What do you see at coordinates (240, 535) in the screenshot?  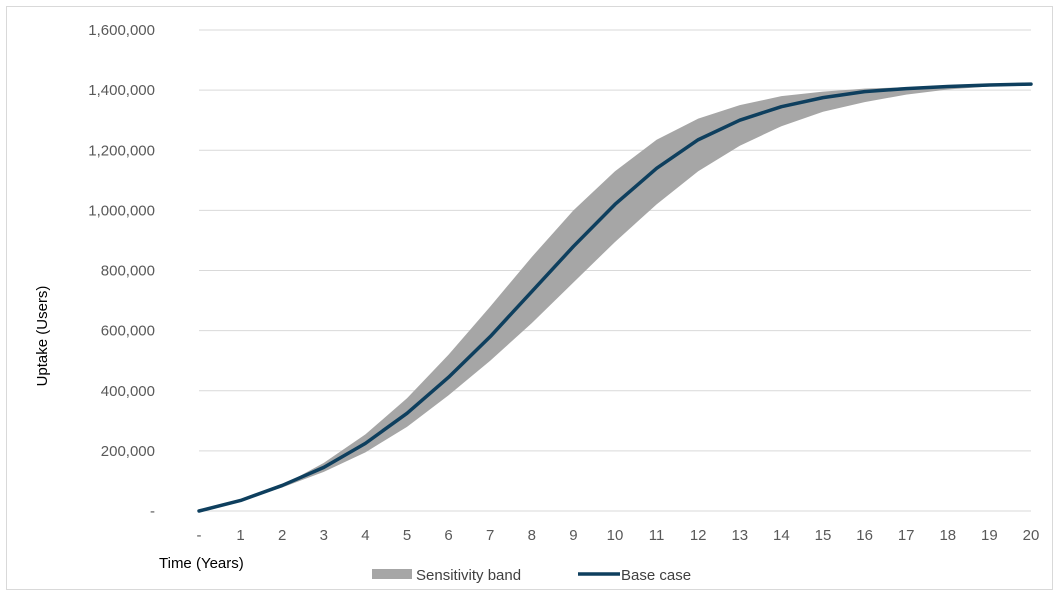 I see `x-tick-label: 1` at bounding box center [240, 535].